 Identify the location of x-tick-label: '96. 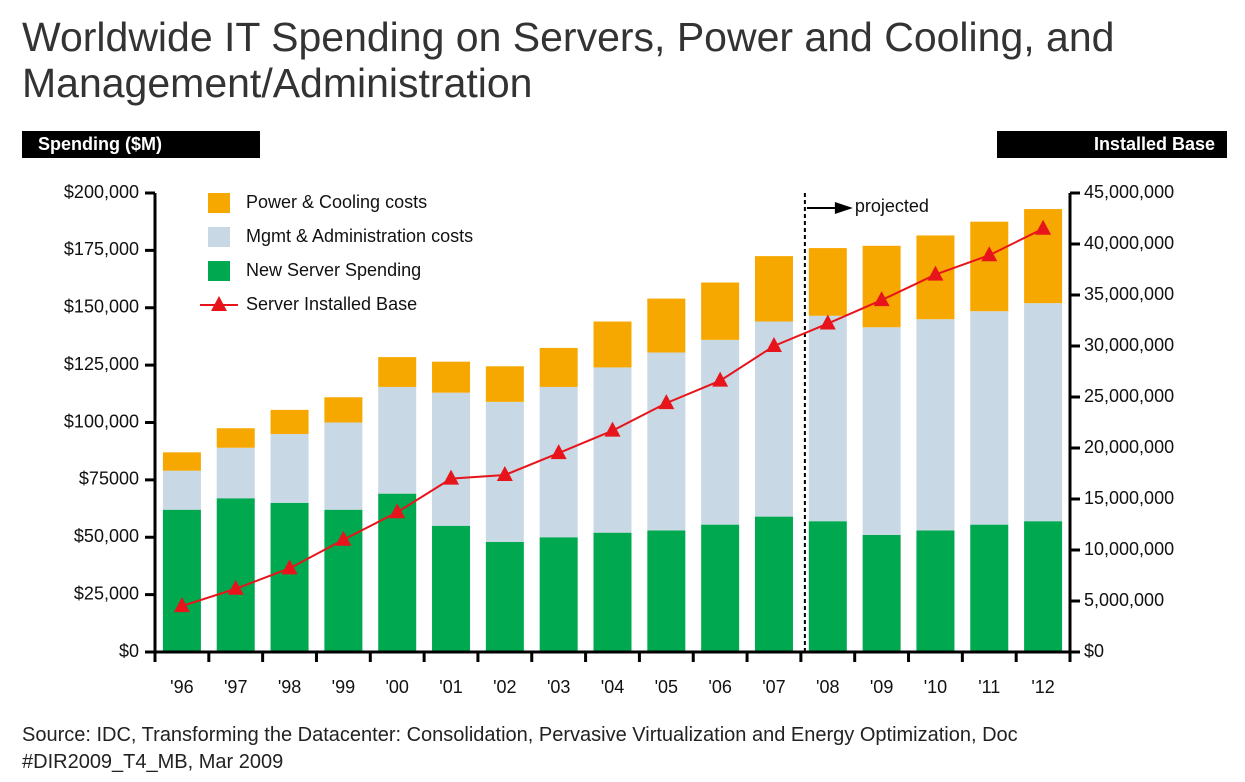
(181, 687).